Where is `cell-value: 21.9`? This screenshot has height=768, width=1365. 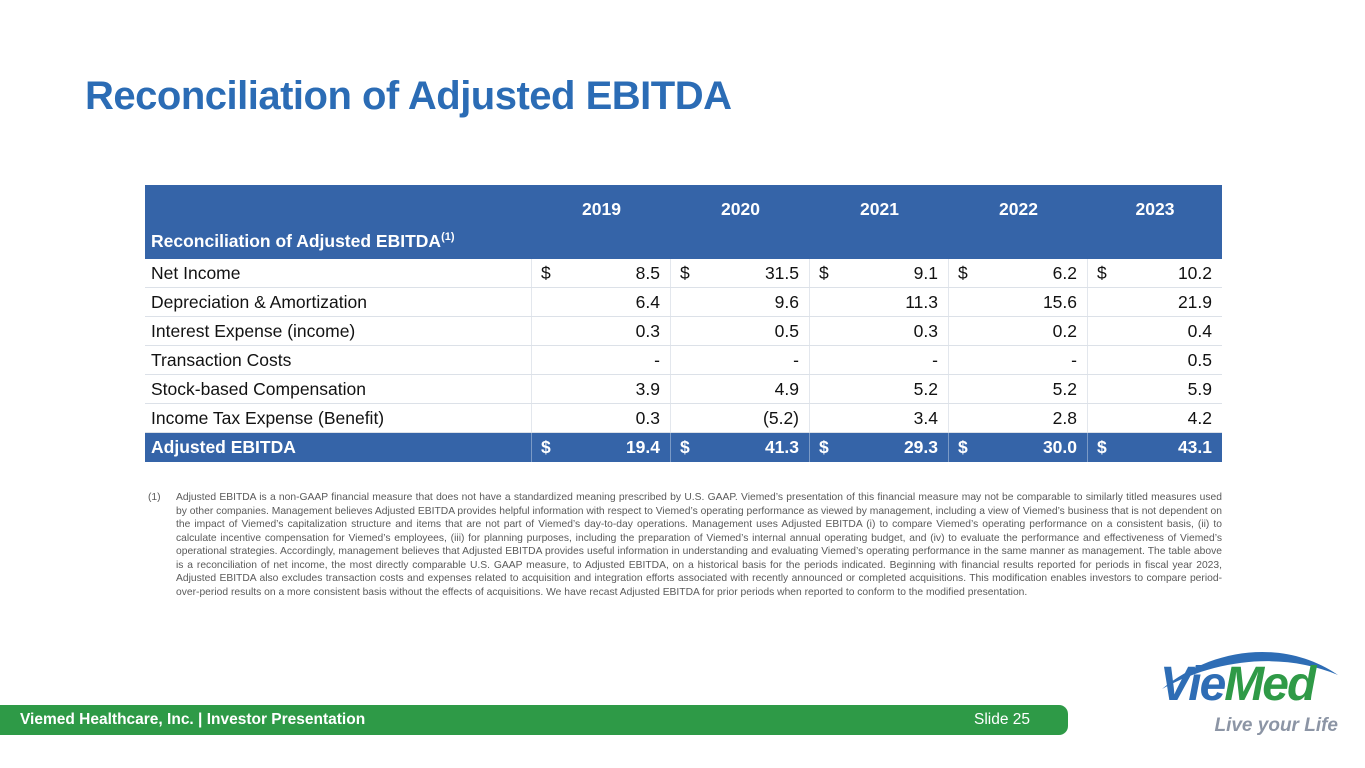
cell-value: 21.9 is located at coordinates (1194, 302).